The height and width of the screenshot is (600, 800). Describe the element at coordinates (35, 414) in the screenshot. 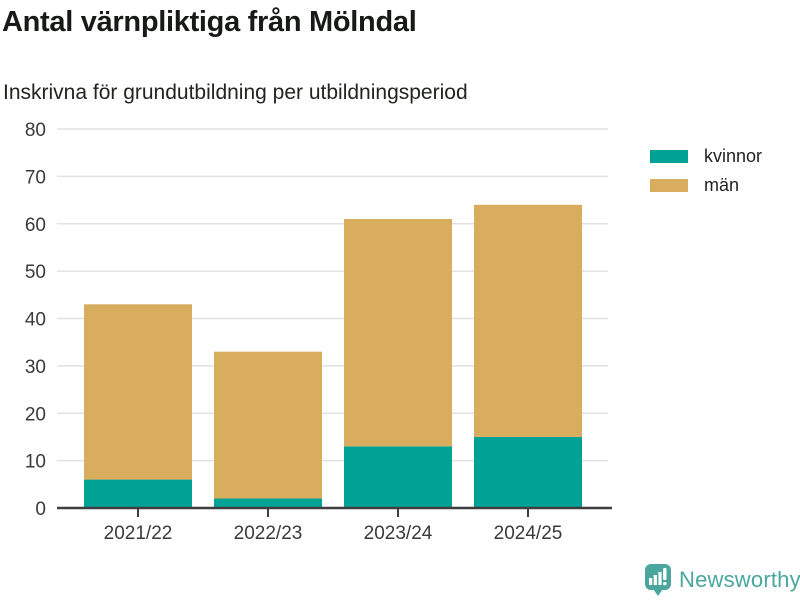

I see `y-tick-label: 20` at that location.